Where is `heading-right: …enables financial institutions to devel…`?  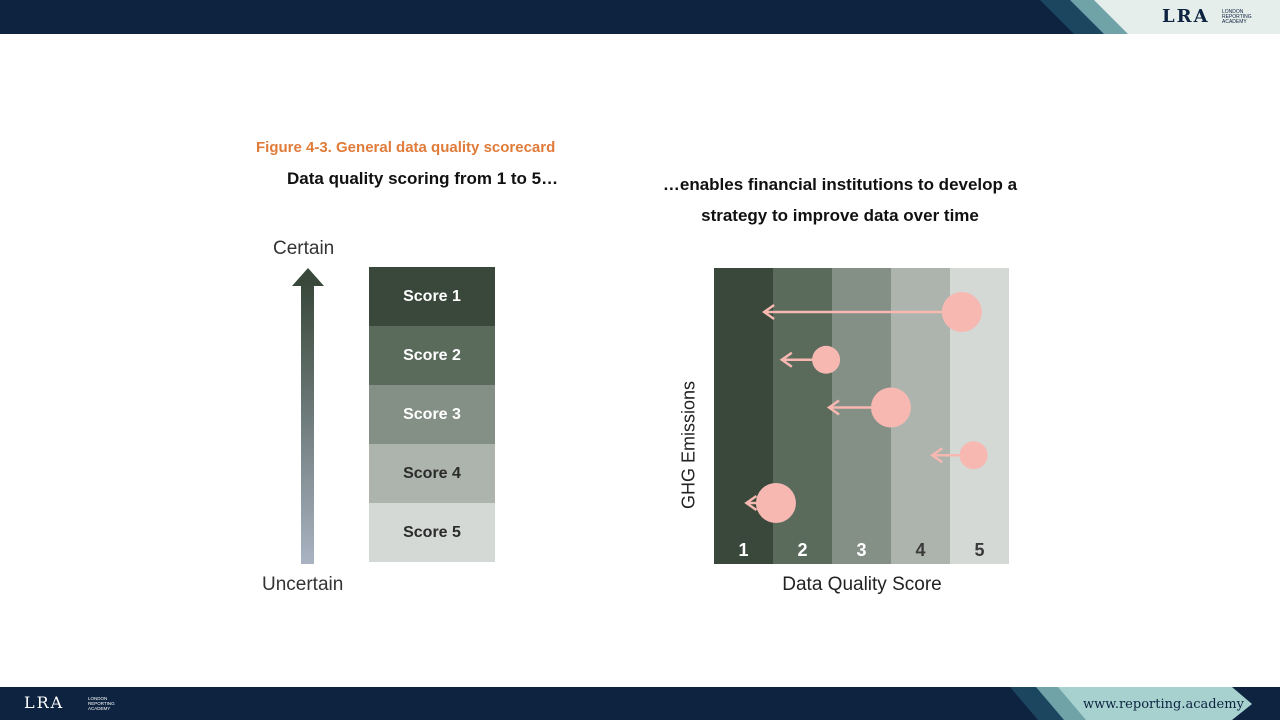 heading-right: …enables financial institutions to devel… is located at coordinates (840, 200).